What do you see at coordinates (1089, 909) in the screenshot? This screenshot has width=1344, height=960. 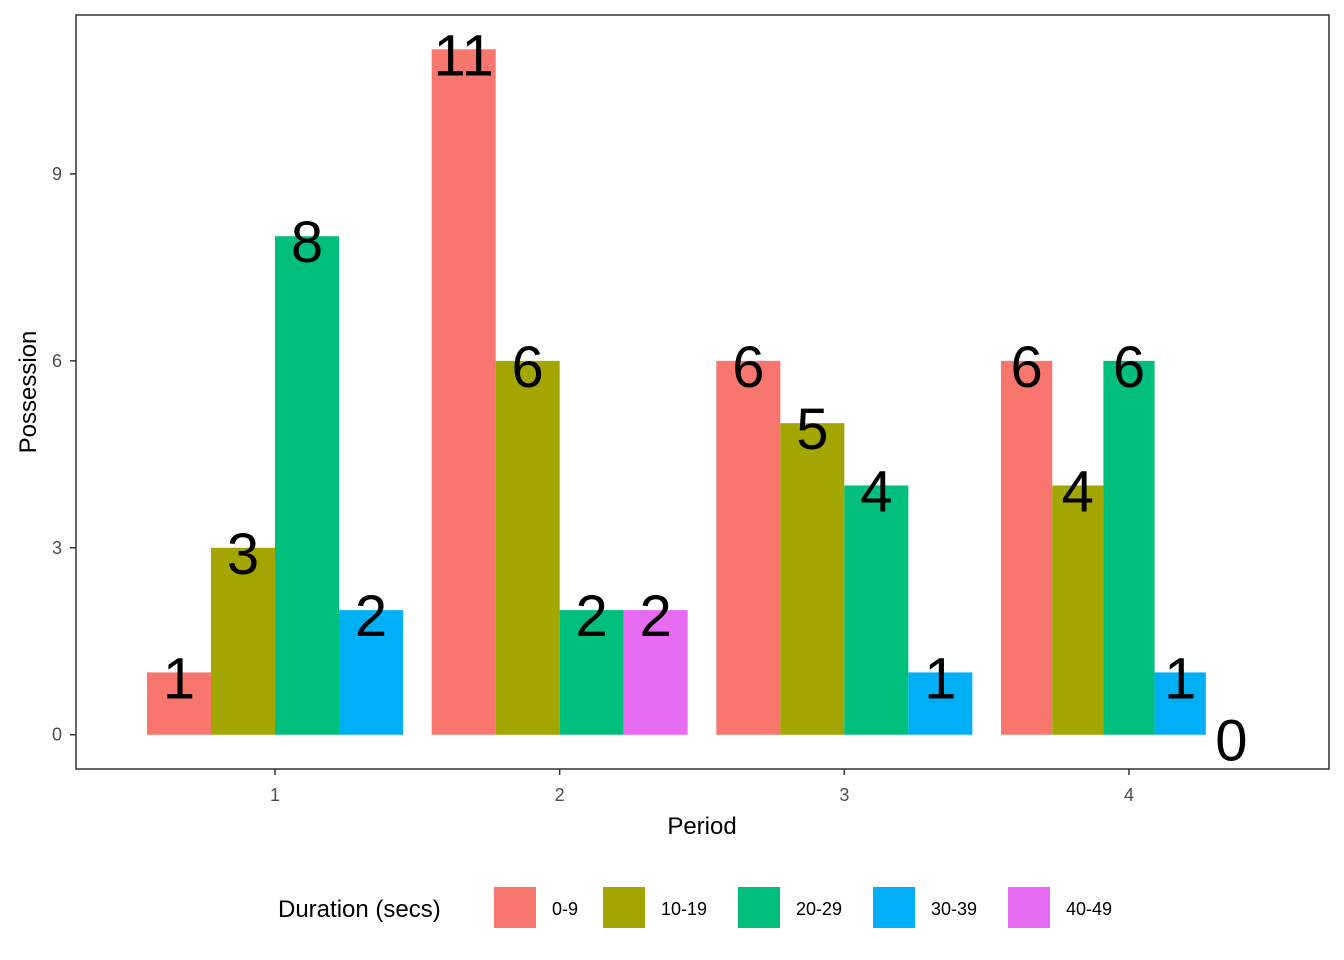 I see `legend-label: 40-49` at bounding box center [1089, 909].